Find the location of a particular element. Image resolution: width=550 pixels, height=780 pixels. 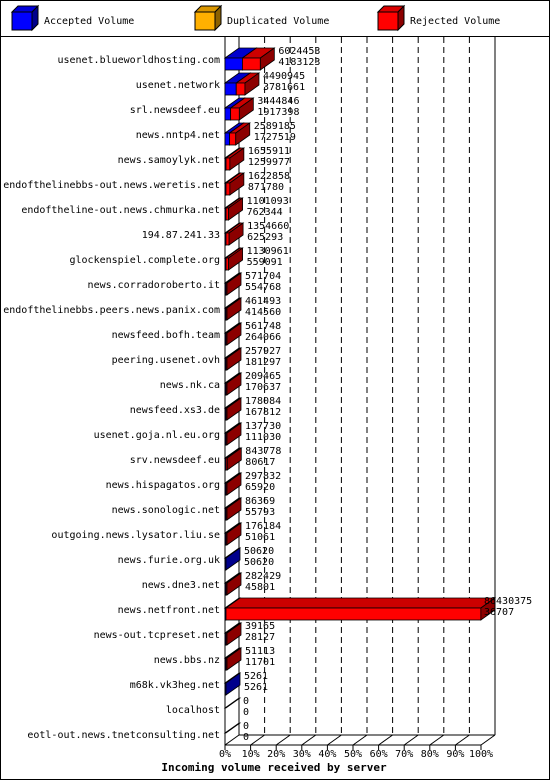

server-label: news.furie.org.uk is located at coordinates (169, 560).